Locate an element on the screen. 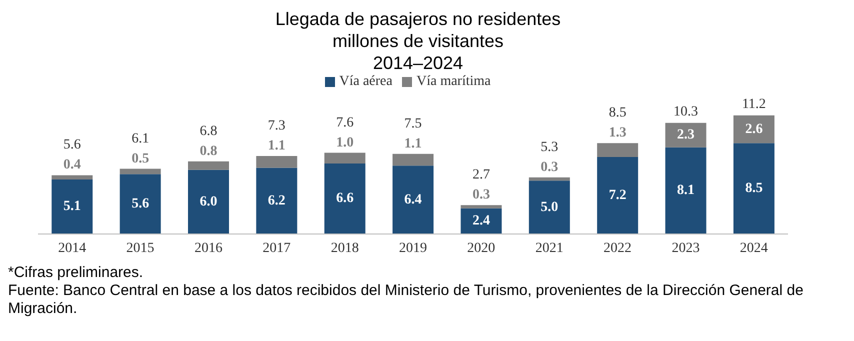 The image size is (854, 341). data-label: 5.1 is located at coordinates (72, 206).